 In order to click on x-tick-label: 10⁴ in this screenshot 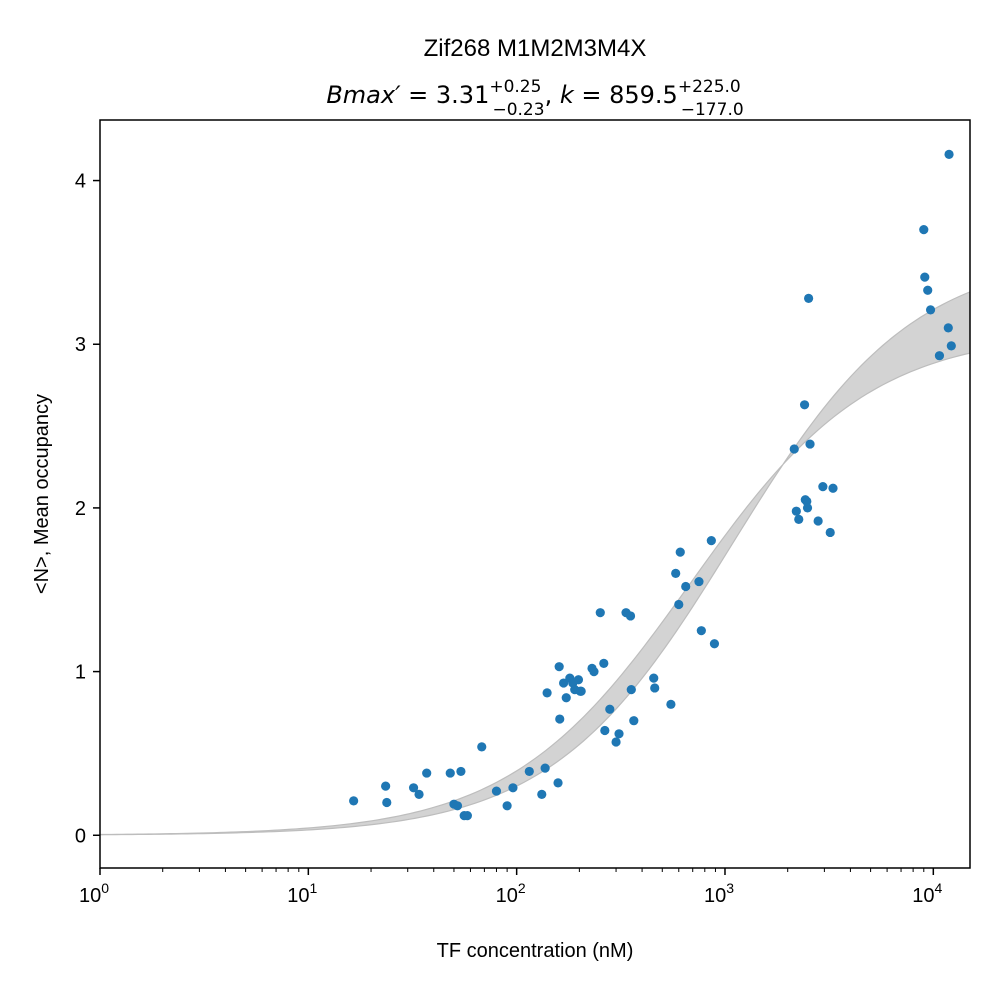, I will do `click(927, 893)`.